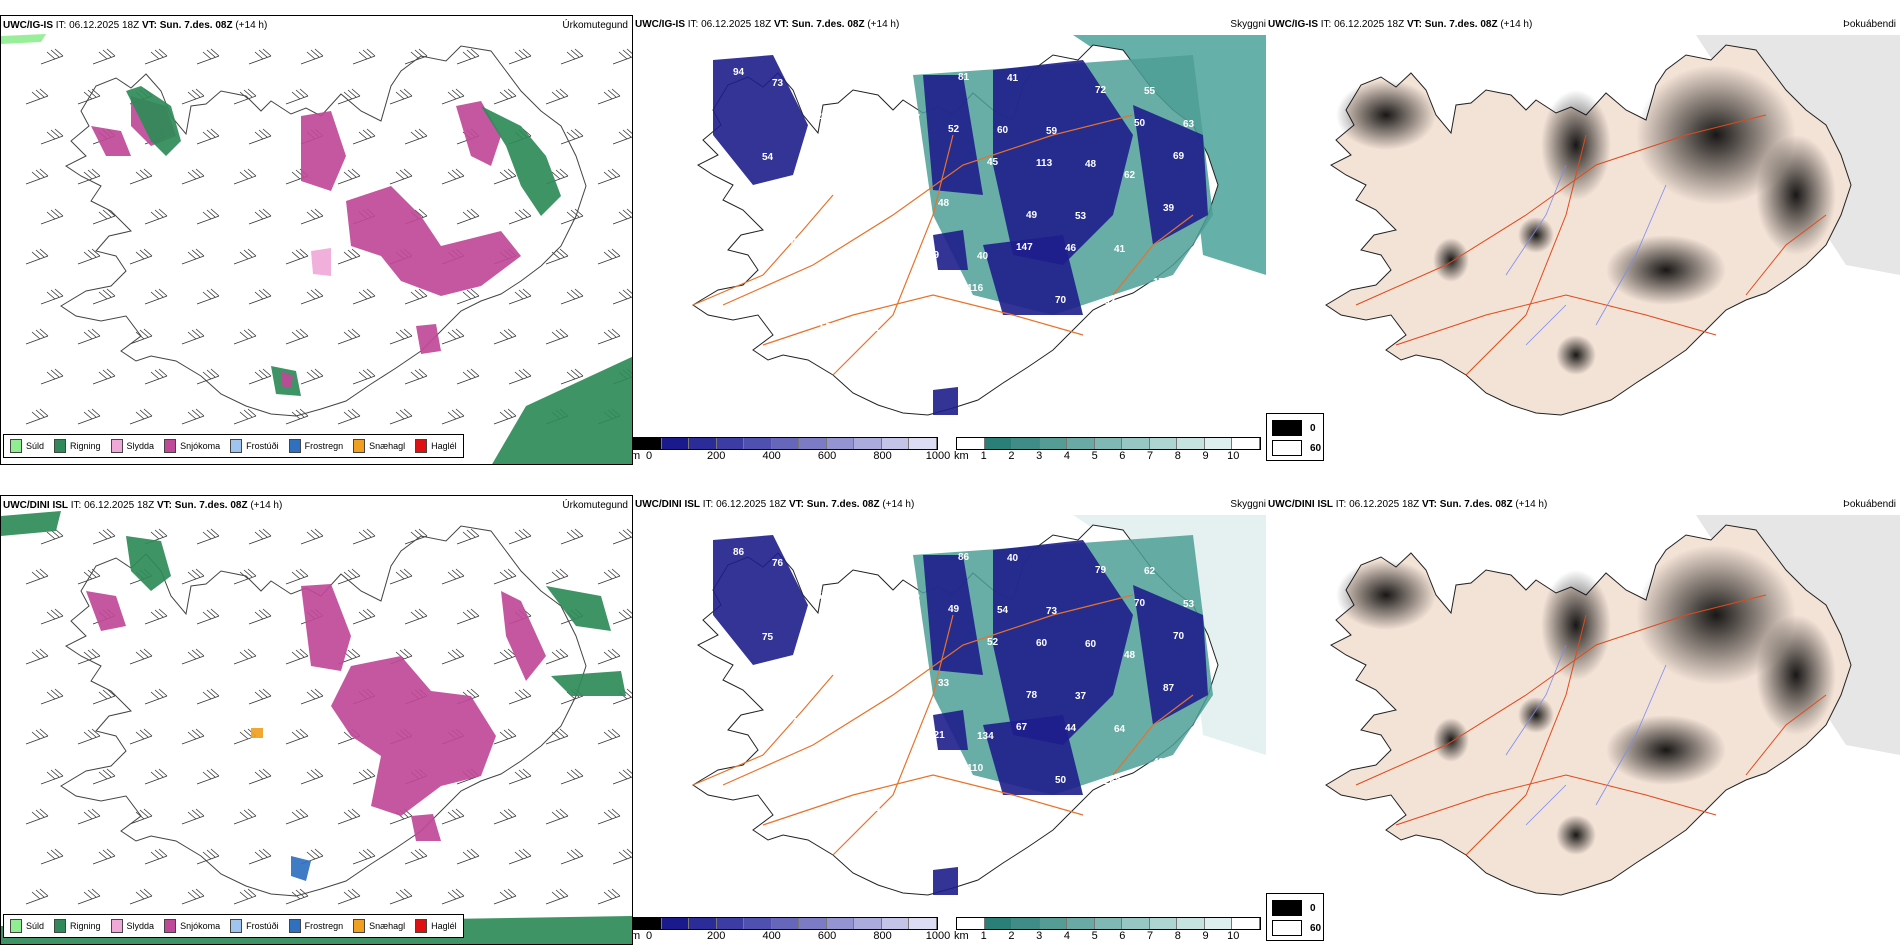  Describe the element at coordinates (882, 936) in the screenshot. I see `colorbar-tick: 800` at that location.